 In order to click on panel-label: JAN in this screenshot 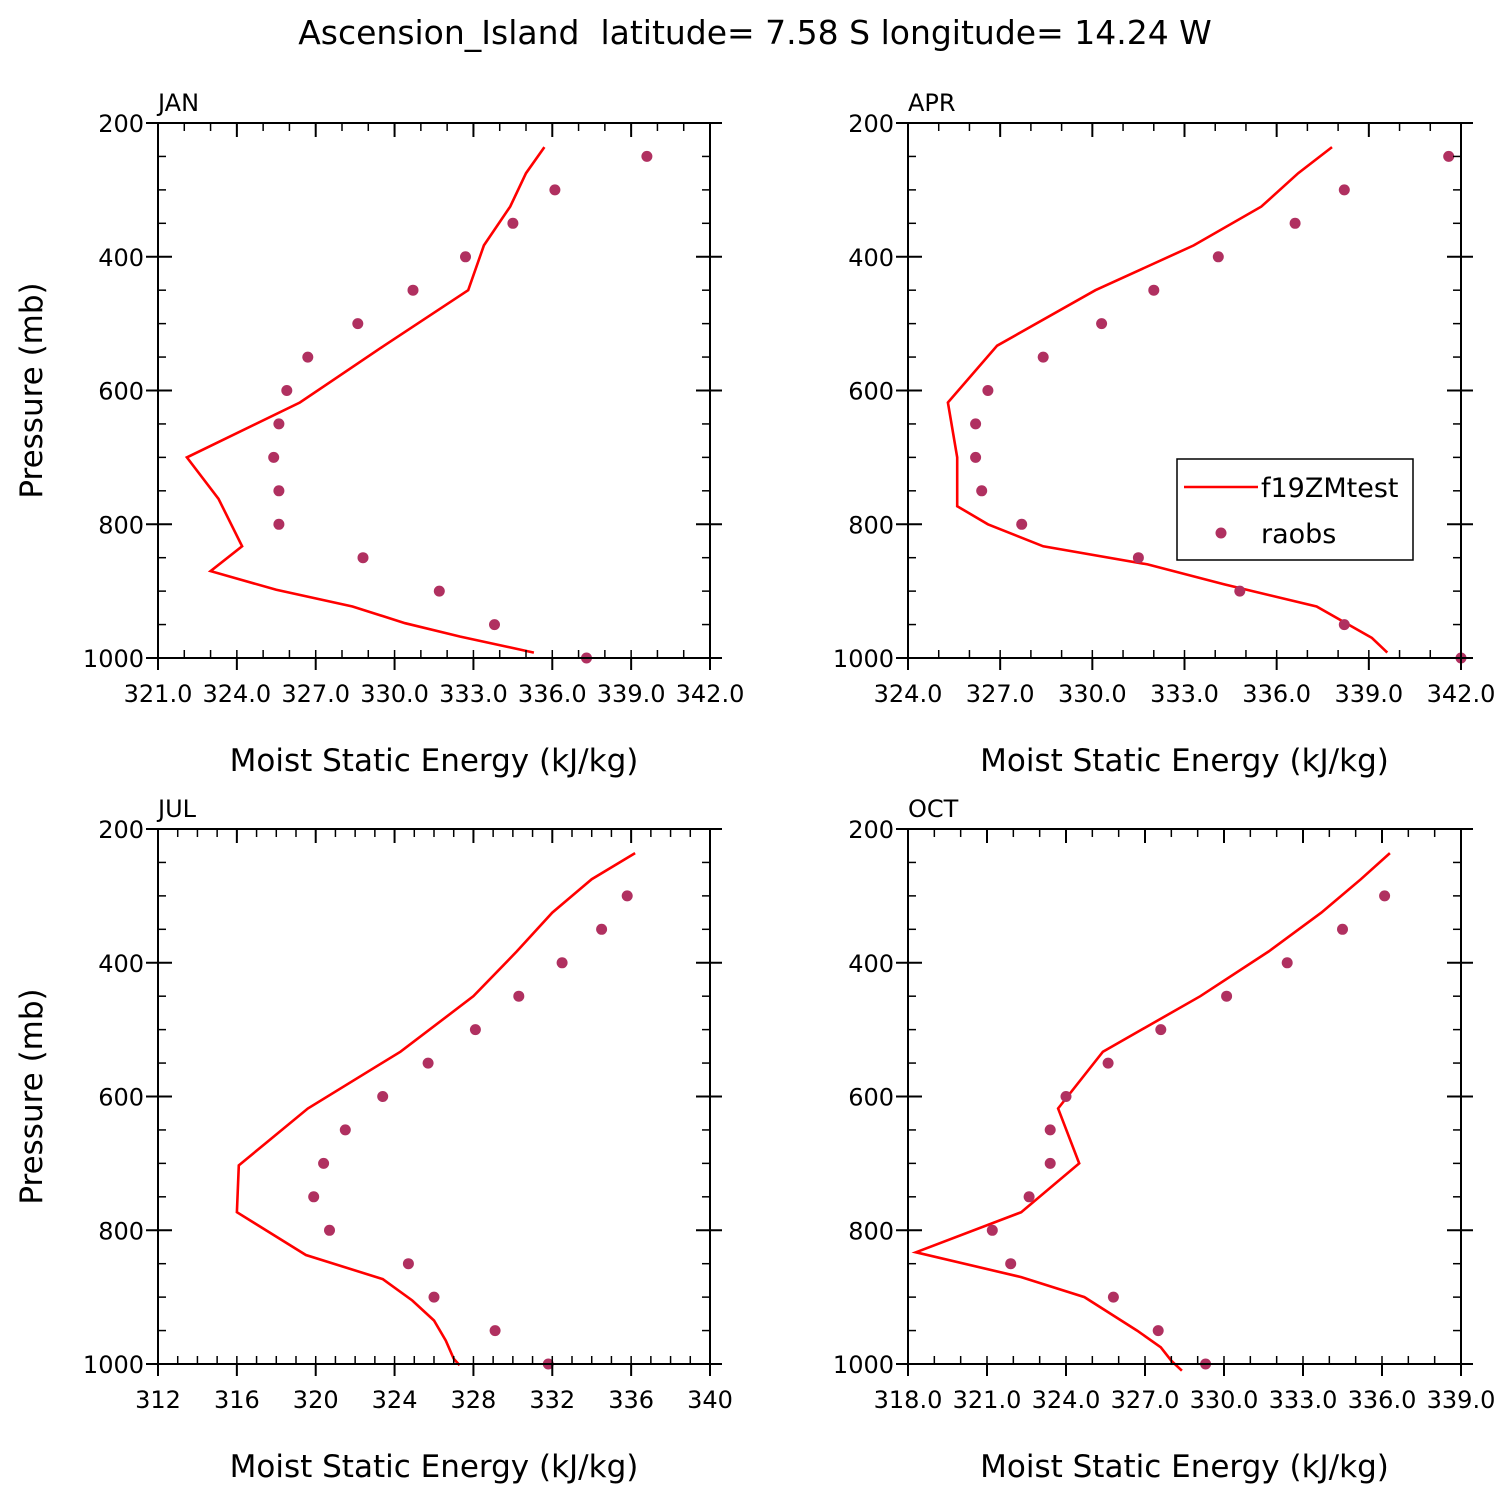, I will do `click(177, 103)`.